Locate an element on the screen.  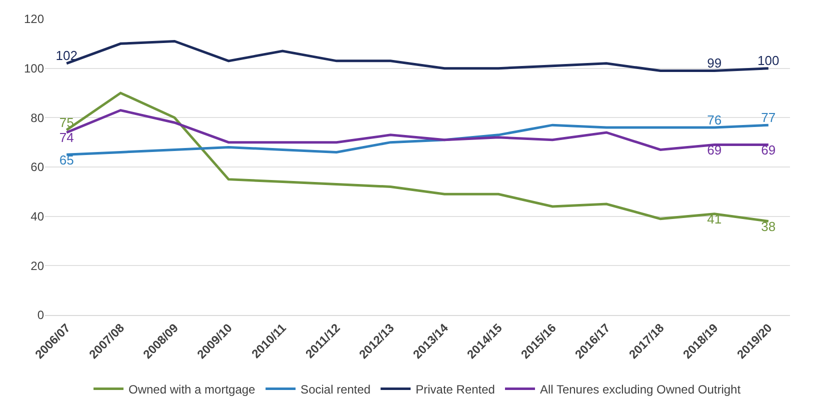
y-tick-label: 120 is located at coordinates (34, 19).